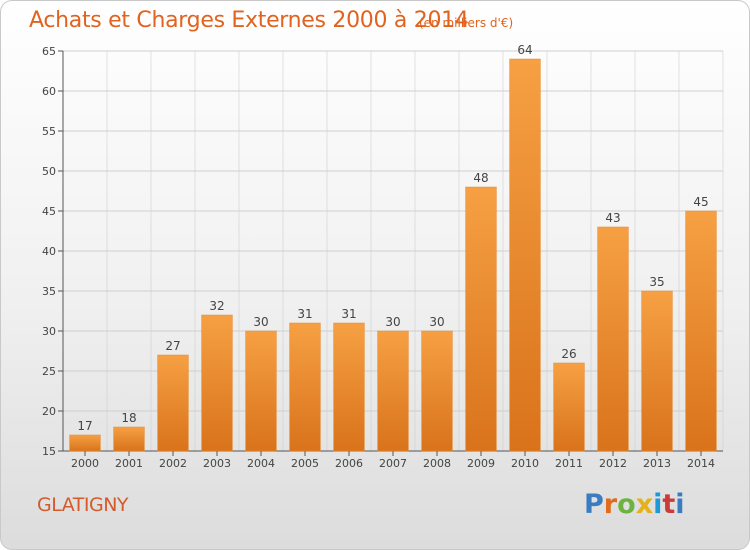 The image size is (750, 550). What do you see at coordinates (392, 322) in the screenshot?
I see `data-label-2007: 30` at bounding box center [392, 322].